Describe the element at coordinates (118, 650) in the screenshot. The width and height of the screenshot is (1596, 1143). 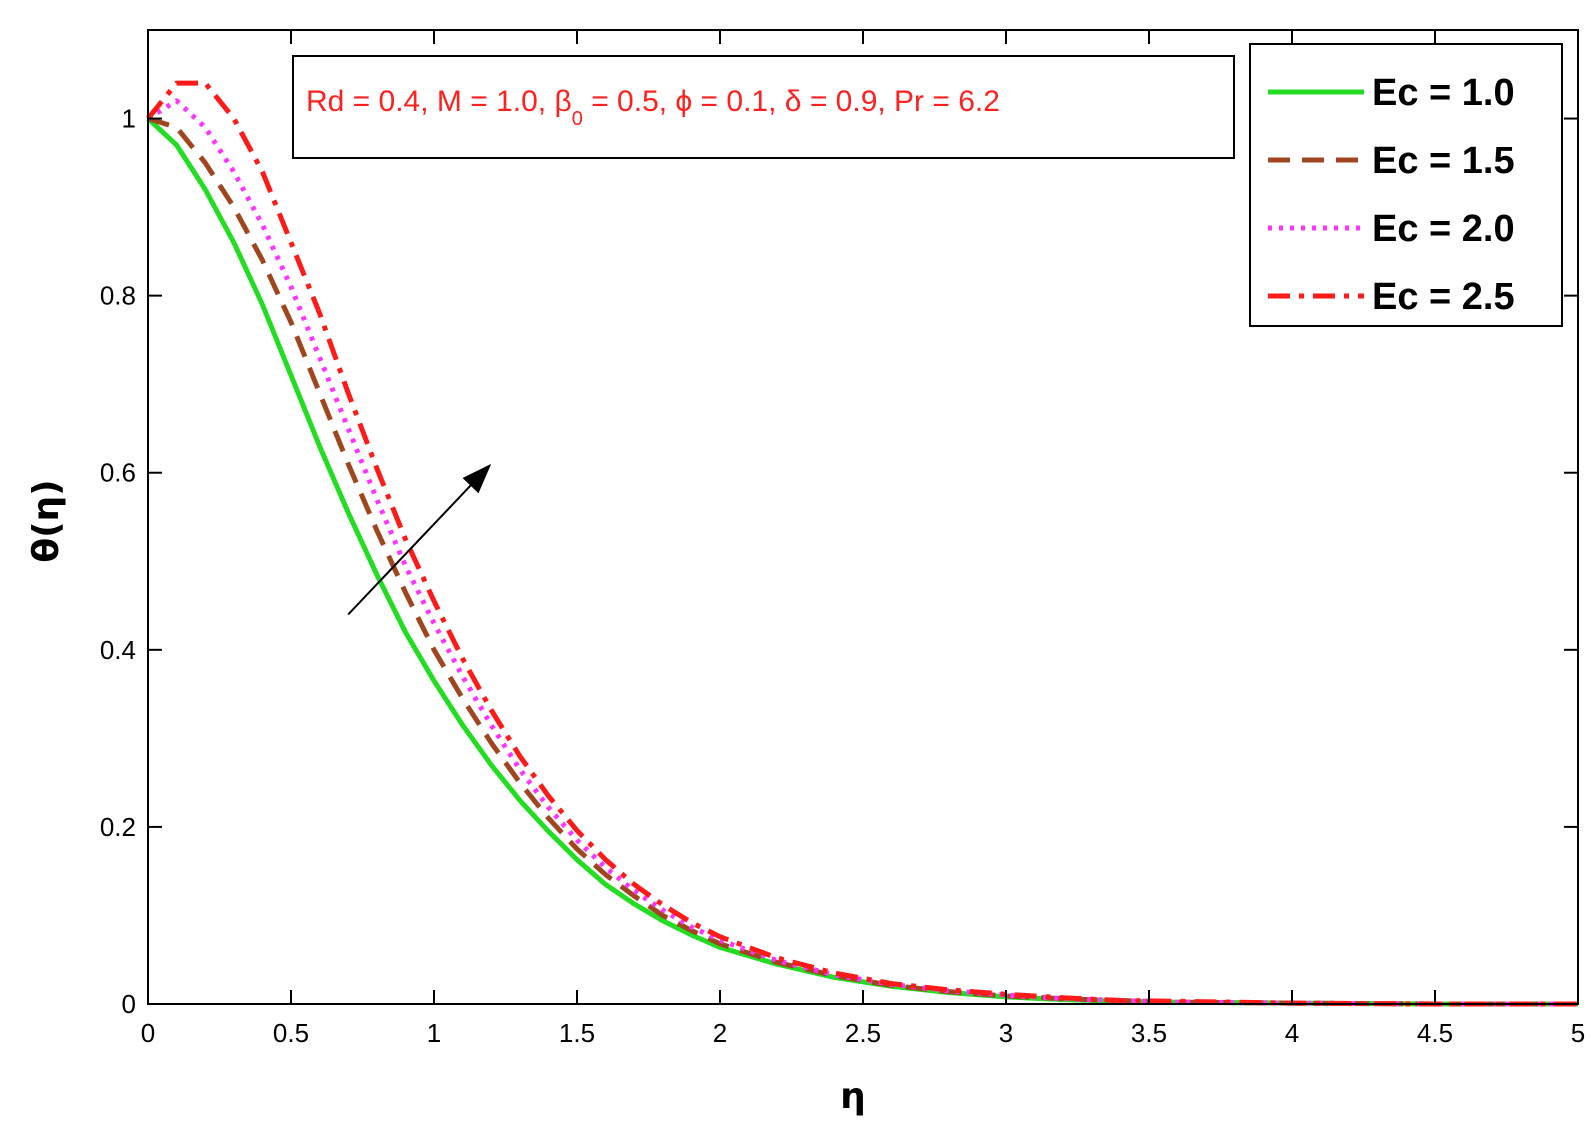
I see `y-tick-label: 0.4` at that location.